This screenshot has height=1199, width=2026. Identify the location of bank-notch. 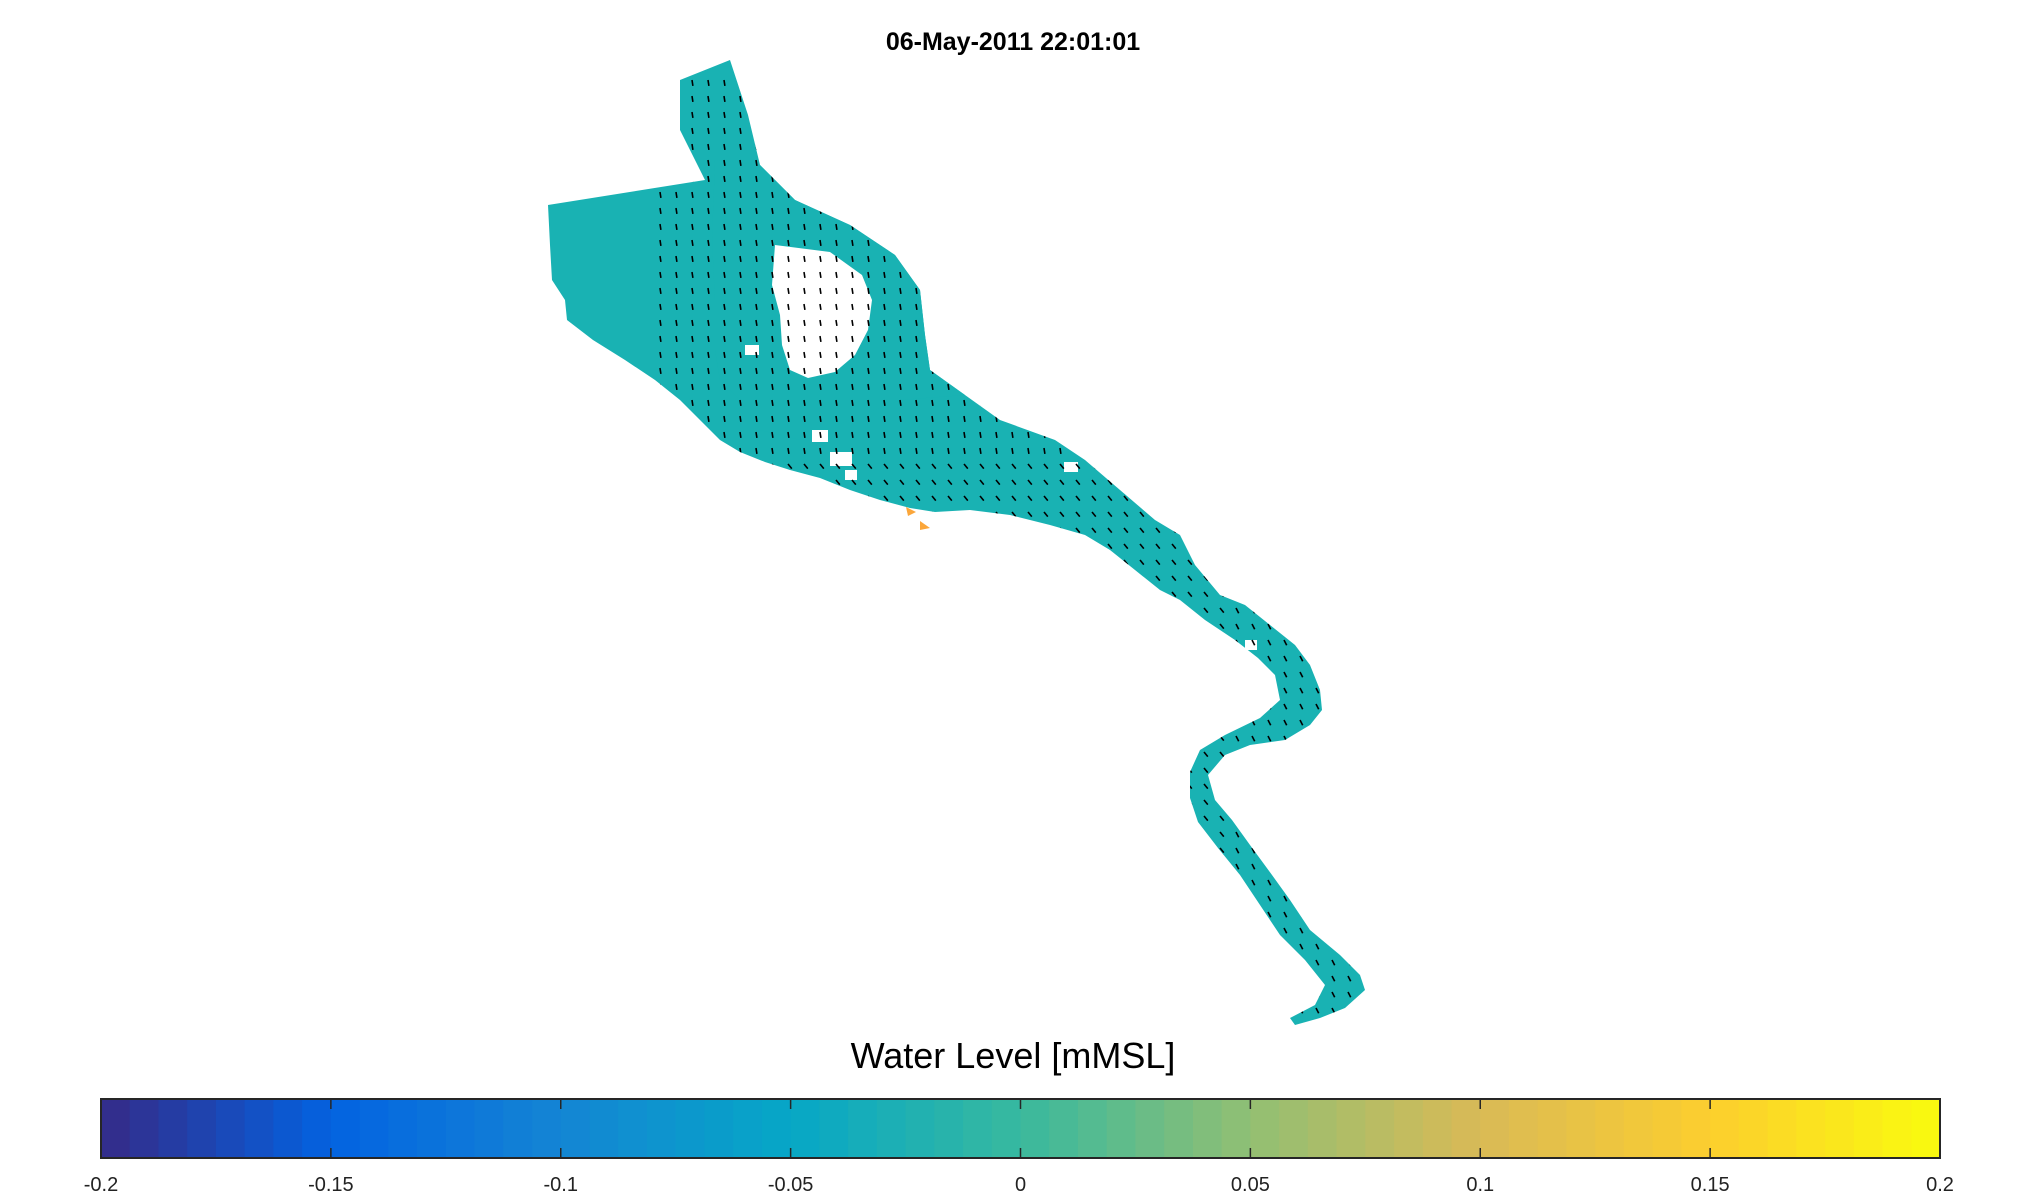
(1251, 645).